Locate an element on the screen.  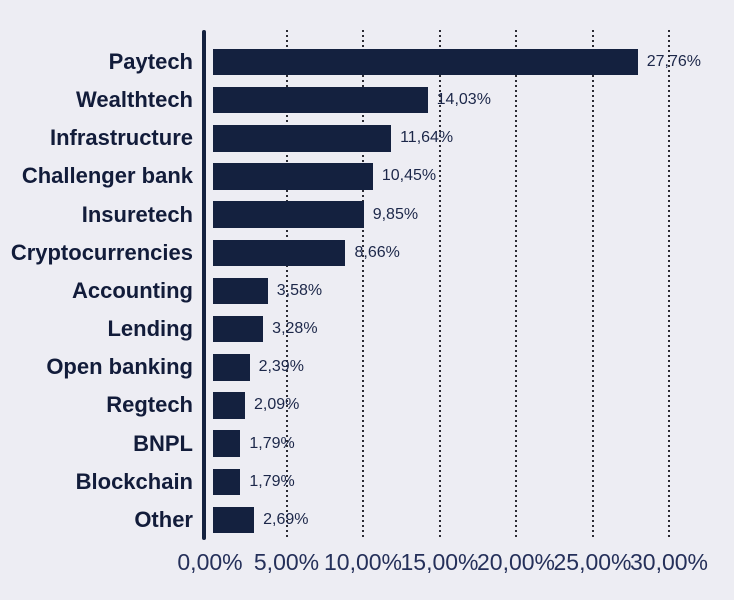
value-label-regtech: 2,09% is located at coordinates (276, 405).